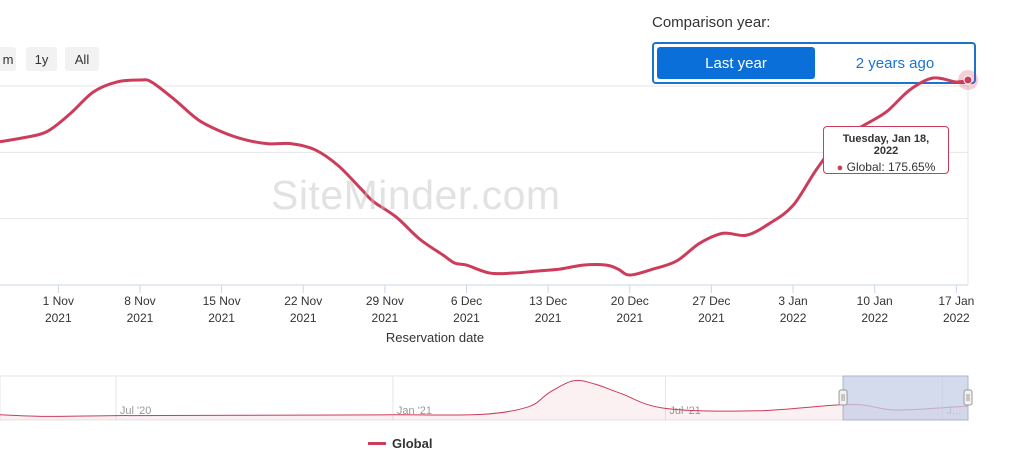 This screenshot has height=468, width=1024. I want to click on range-button-label: m, so click(8, 59).